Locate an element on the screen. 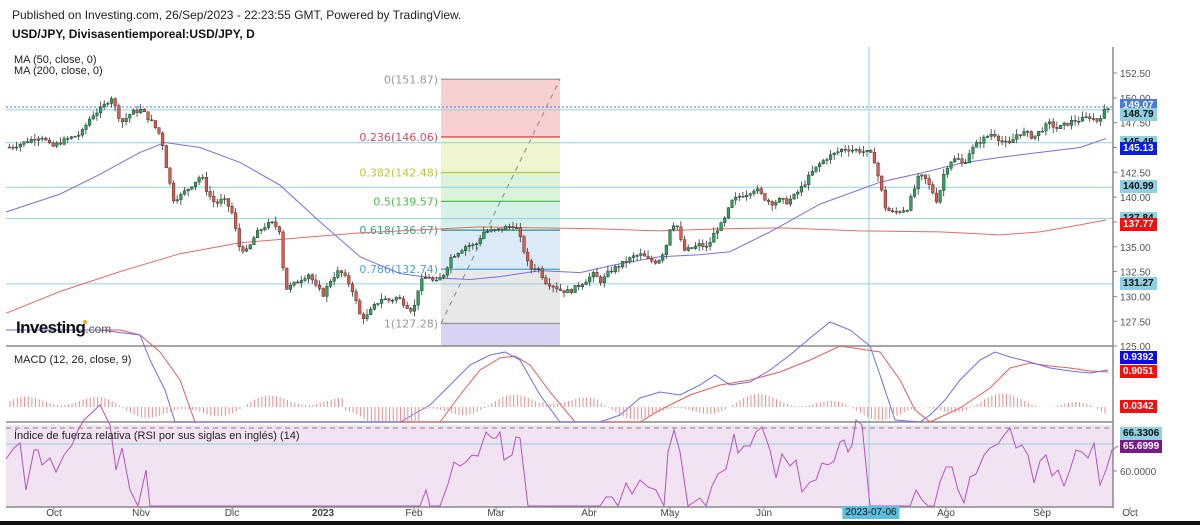 Image resolution: width=1200 pixels, height=525 pixels. macd-label: MACD (12, 26, close, 9) is located at coordinates (73, 360).